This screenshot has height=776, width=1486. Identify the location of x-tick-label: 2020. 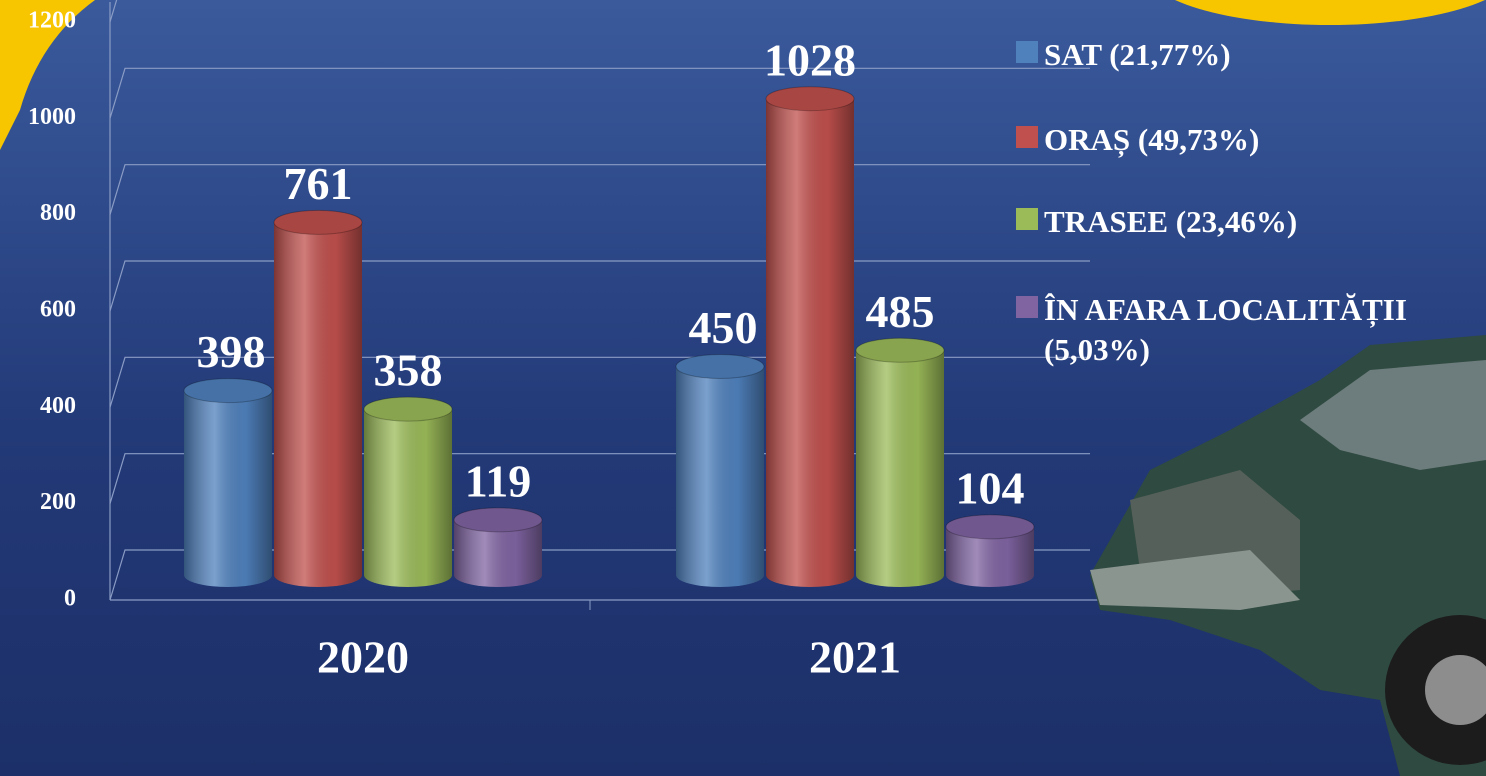
(363, 657).